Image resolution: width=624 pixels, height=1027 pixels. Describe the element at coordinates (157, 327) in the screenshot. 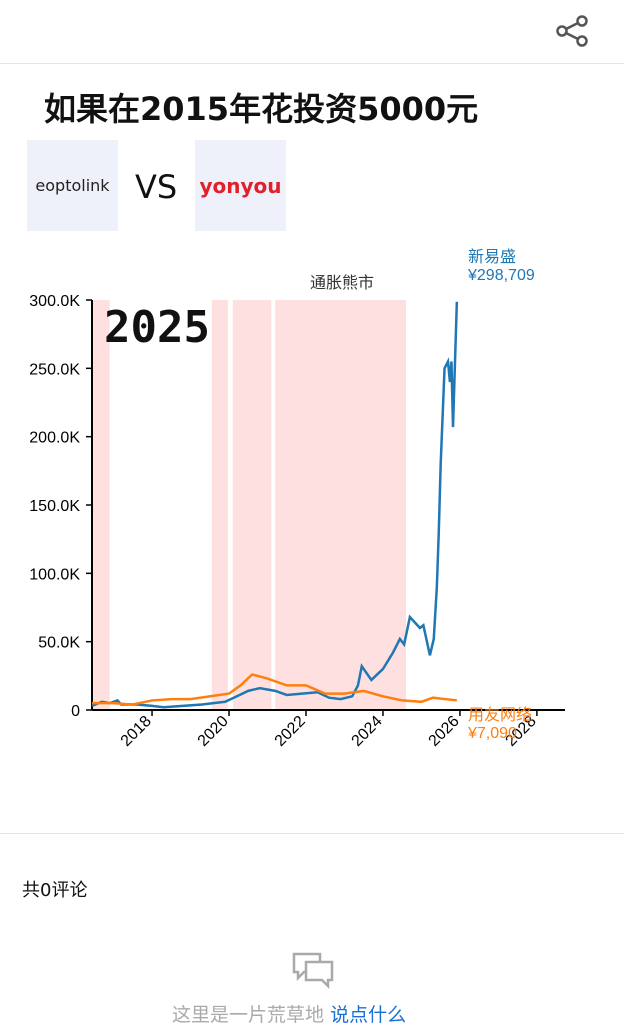

I see `year-label: 2025` at that location.